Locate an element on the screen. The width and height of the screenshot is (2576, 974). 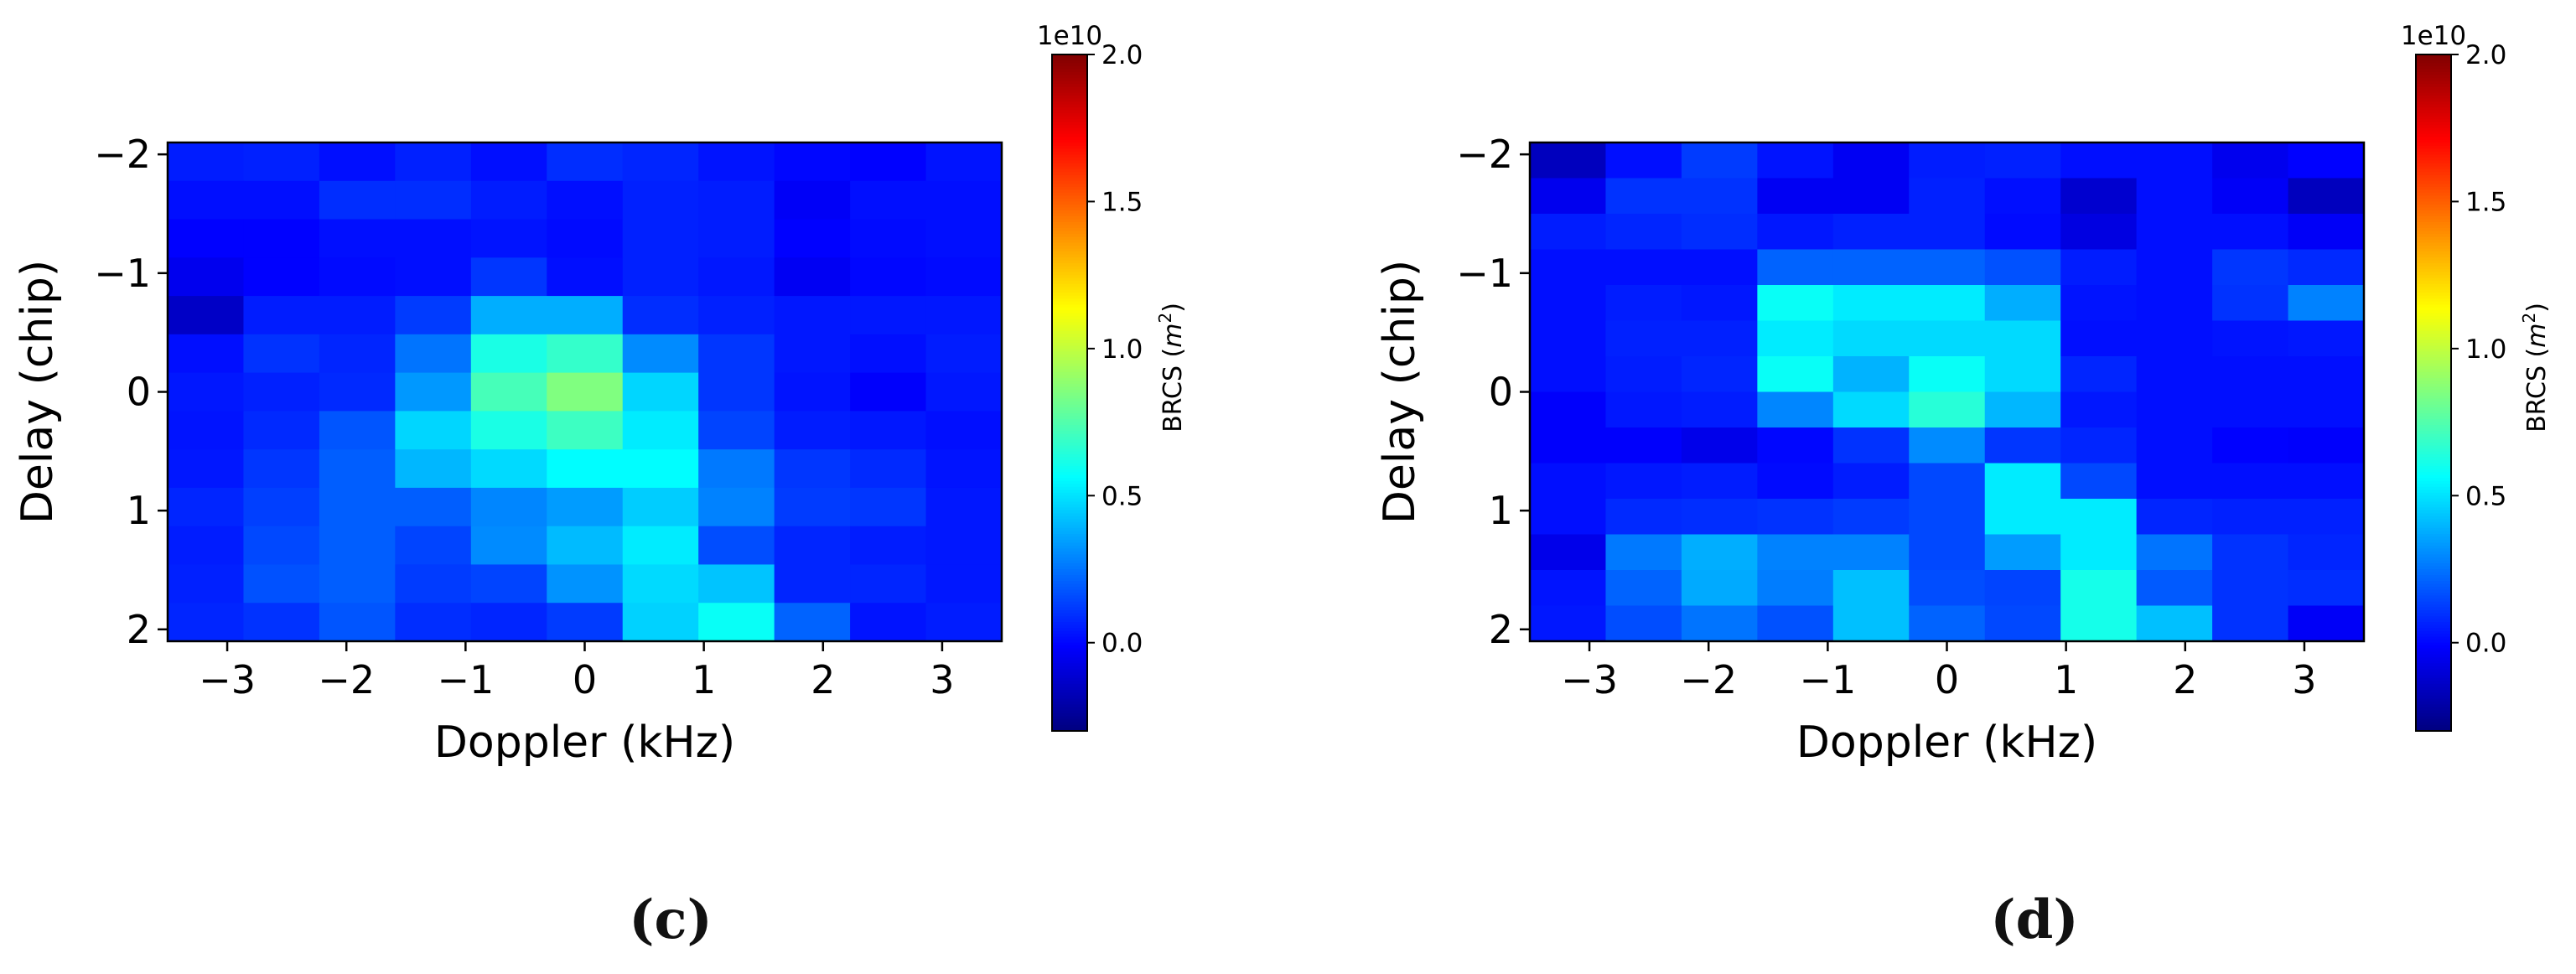
y-tick-label: 1 is located at coordinates (139, 511).